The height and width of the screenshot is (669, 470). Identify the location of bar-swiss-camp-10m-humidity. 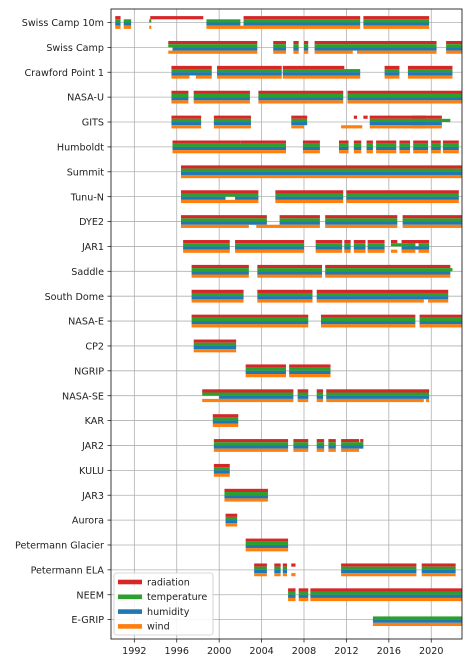
(302, 24).